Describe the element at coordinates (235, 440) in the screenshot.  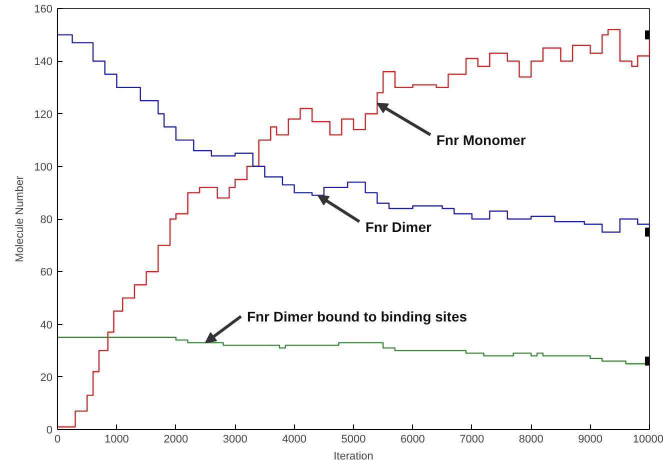
I see `x-tick-label: 3000` at that location.